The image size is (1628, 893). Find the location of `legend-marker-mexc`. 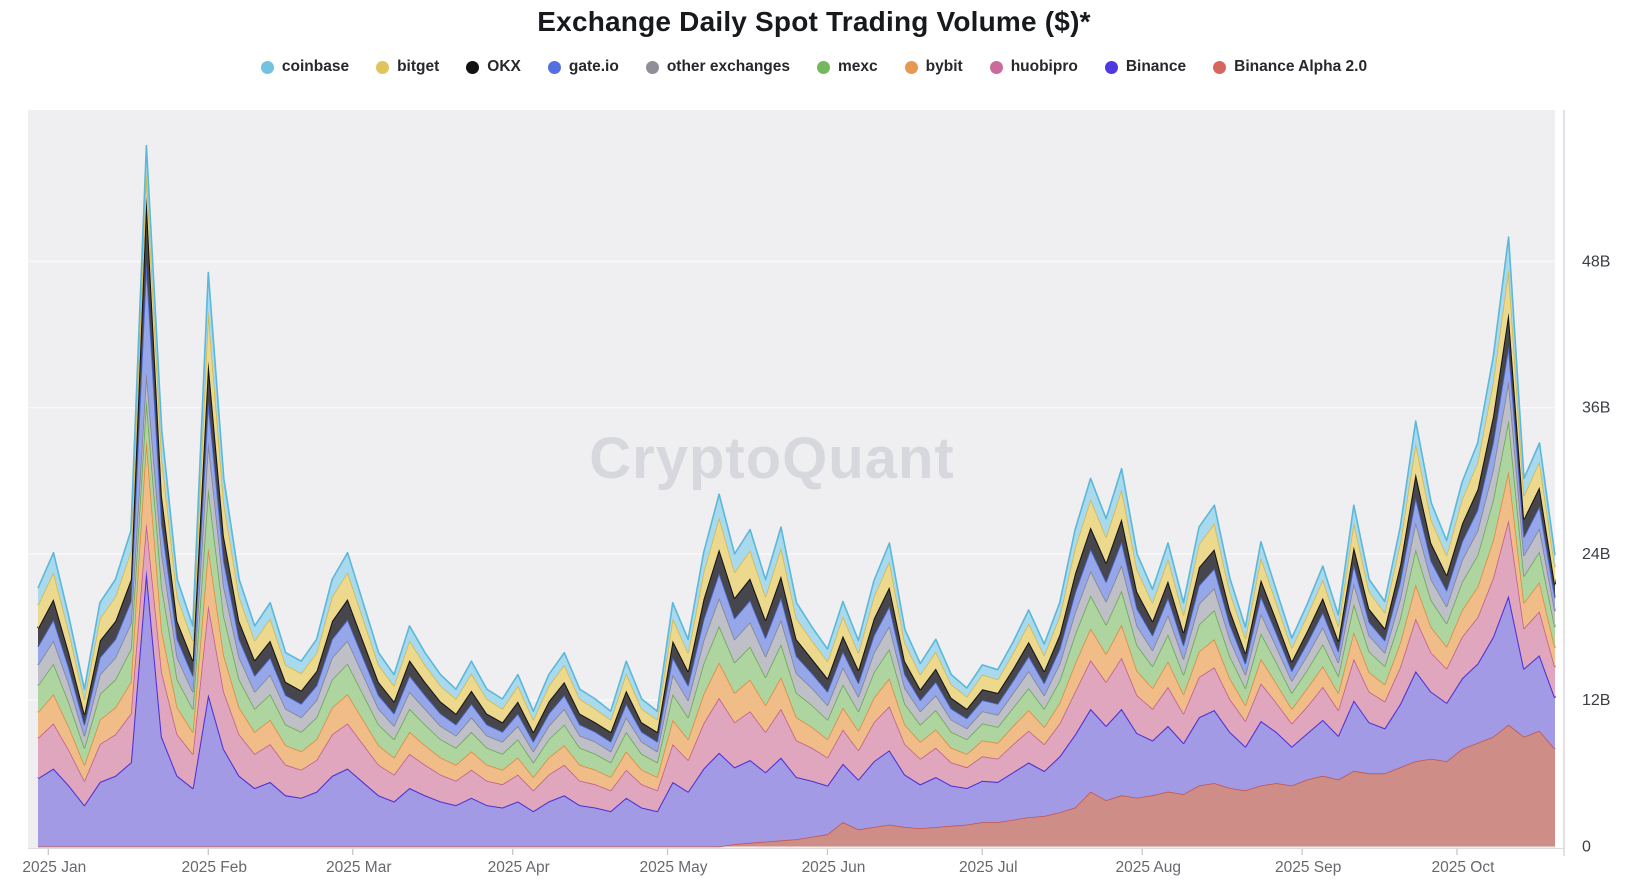

legend-marker-mexc is located at coordinates (823, 67).